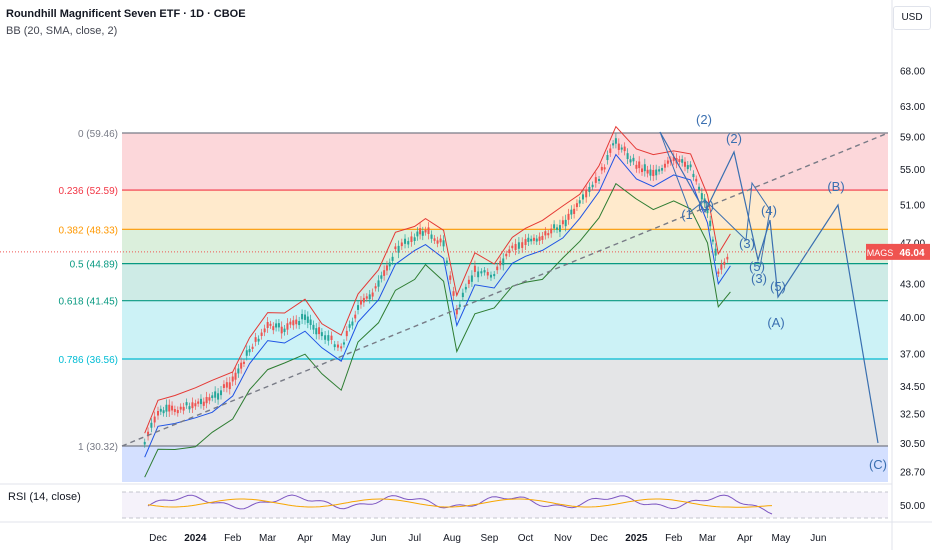 This screenshot has width=932, height=550. What do you see at coordinates (912, 18) in the screenshot?
I see `currency-button: USD` at bounding box center [912, 18].